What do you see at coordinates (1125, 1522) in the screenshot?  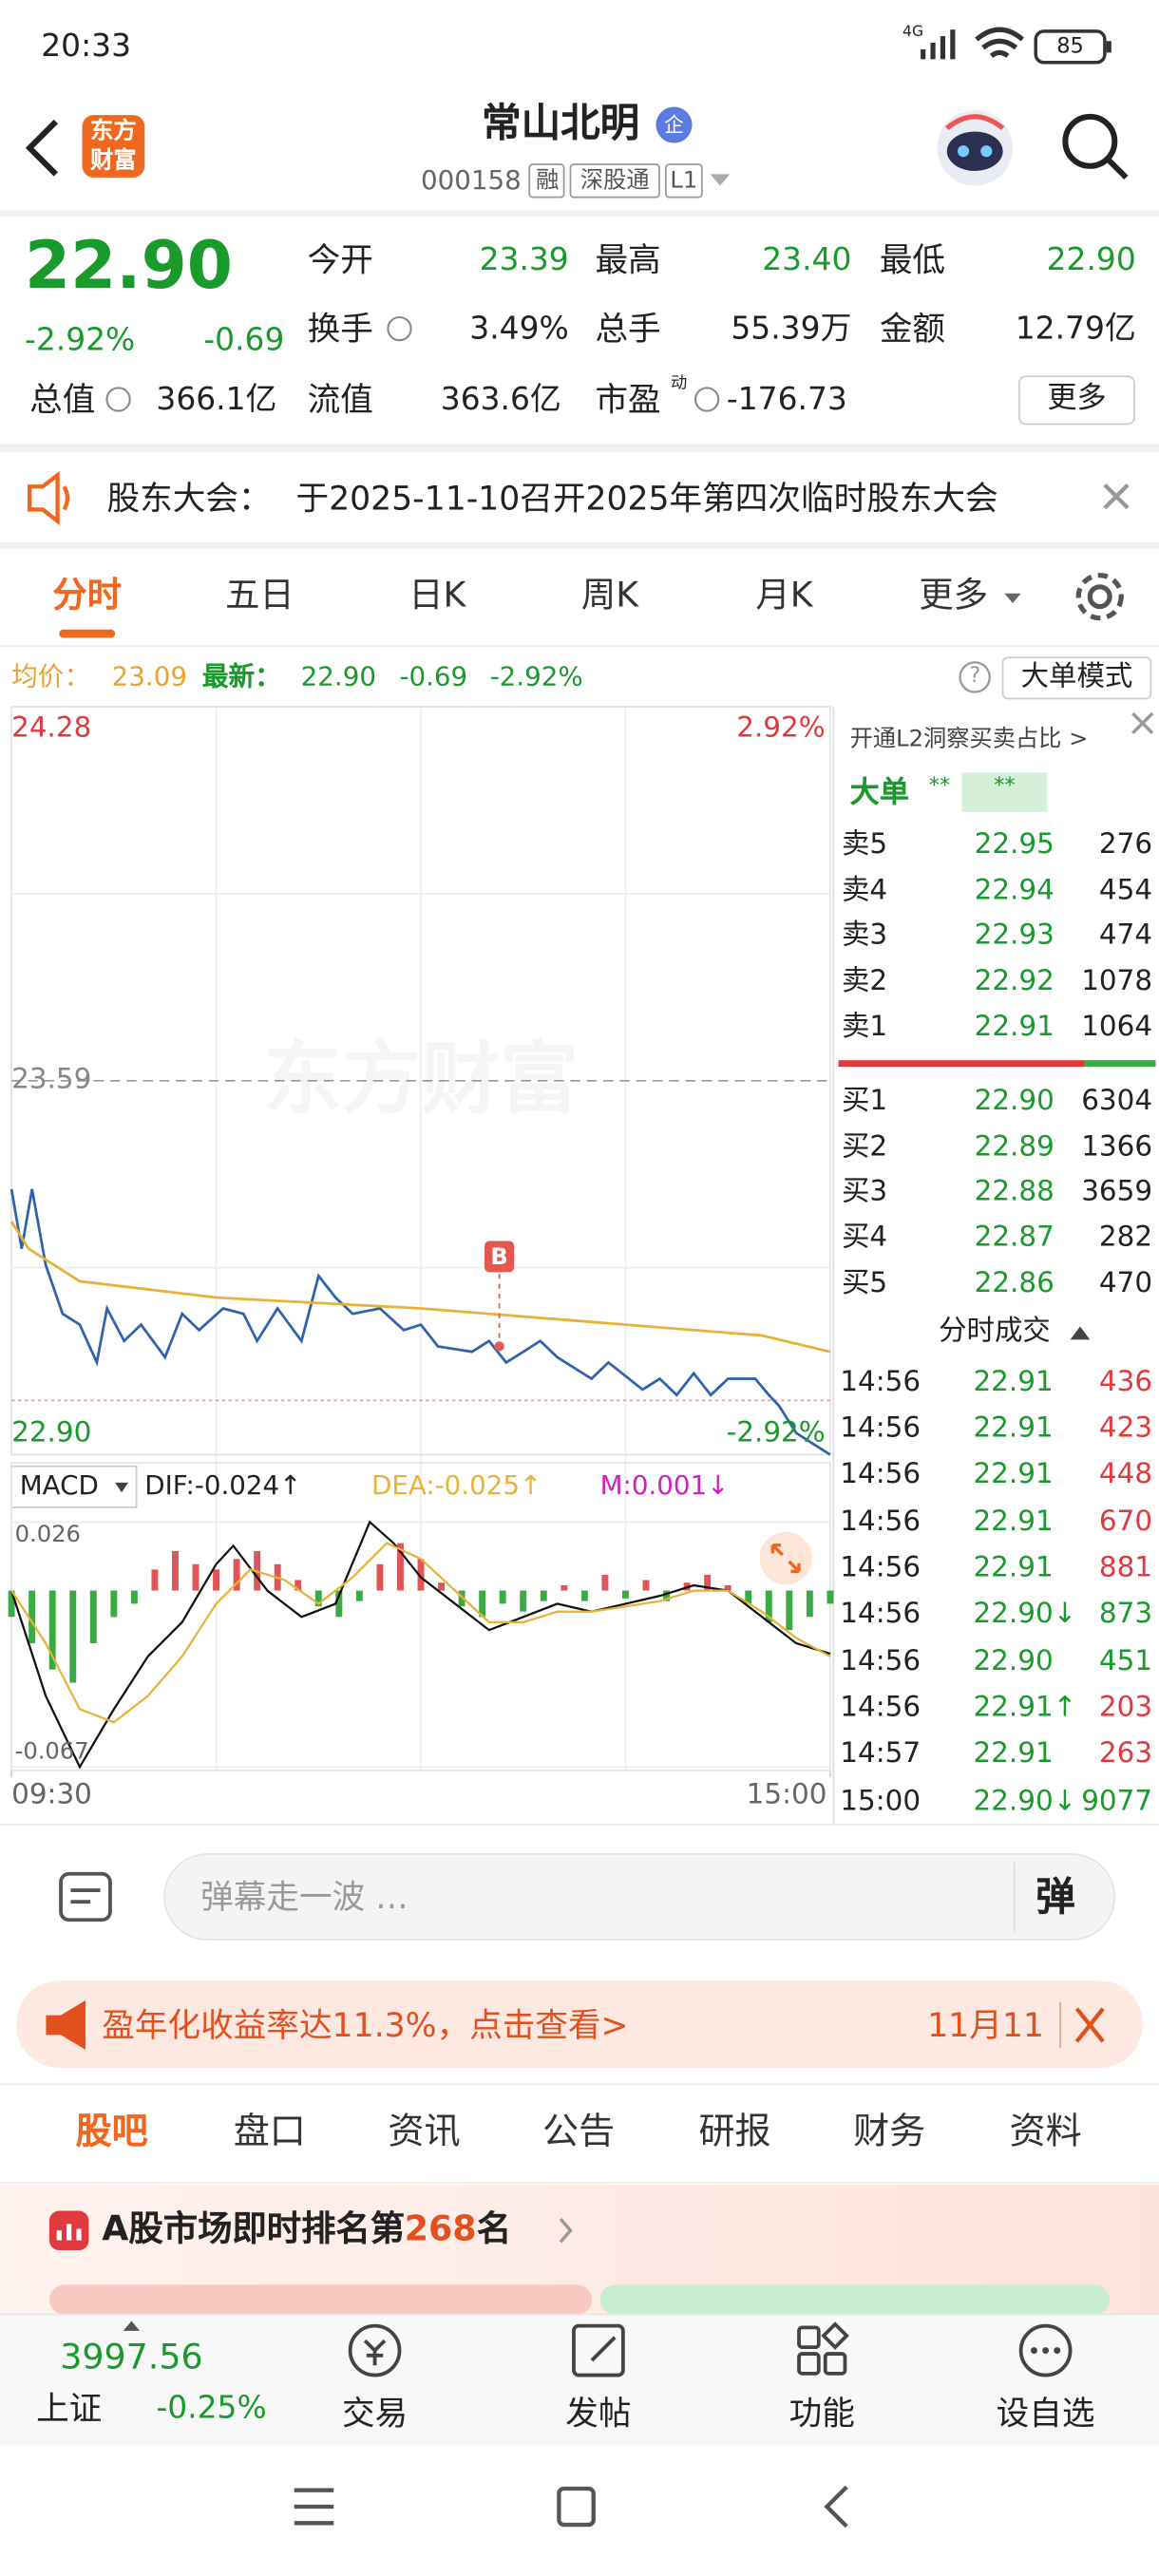 I see `trade-volume: 670` at bounding box center [1125, 1522].